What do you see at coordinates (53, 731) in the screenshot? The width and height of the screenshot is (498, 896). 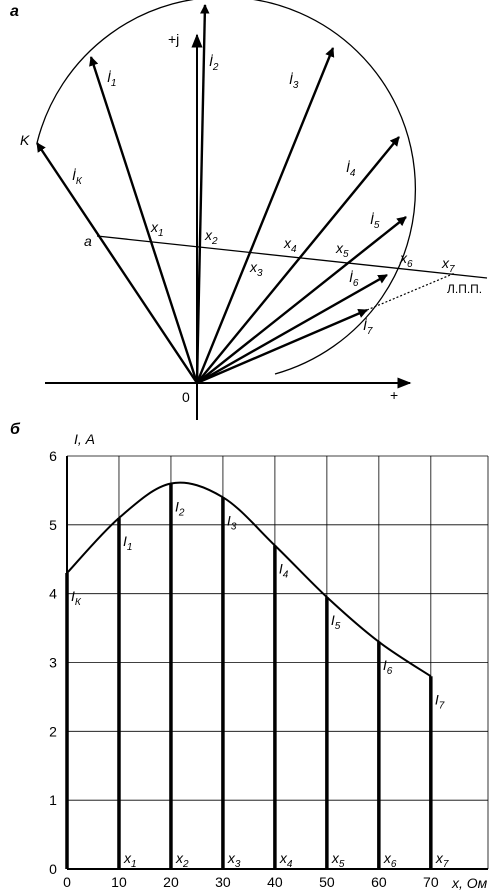 I see `y-tick-label: 2` at bounding box center [53, 731].